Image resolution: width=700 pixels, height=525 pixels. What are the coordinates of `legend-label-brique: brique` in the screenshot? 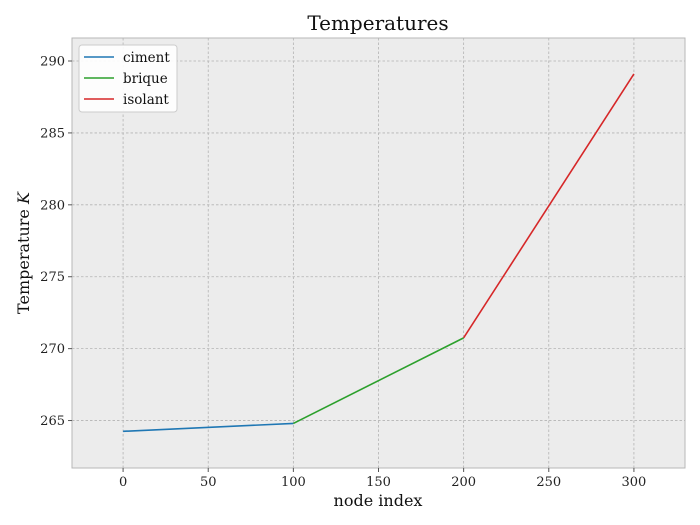 It's located at (145, 79).